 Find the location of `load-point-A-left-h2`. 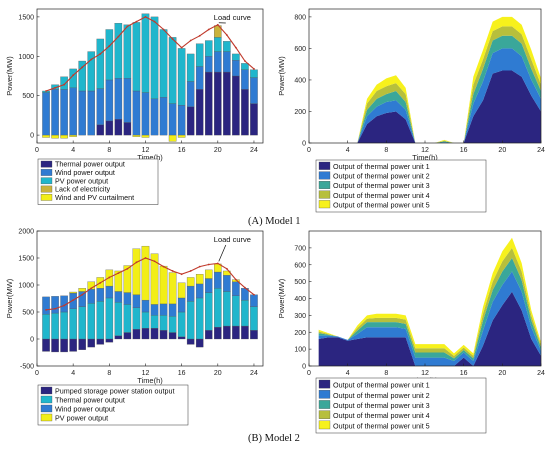

load-point-A-left-h2 is located at coordinates (55, 87).